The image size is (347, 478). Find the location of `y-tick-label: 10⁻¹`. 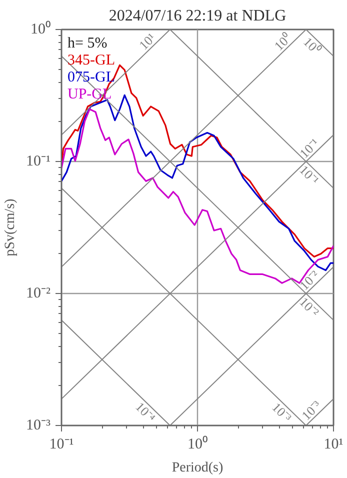

y-tick-label: 10⁻¹ is located at coordinates (38, 162).